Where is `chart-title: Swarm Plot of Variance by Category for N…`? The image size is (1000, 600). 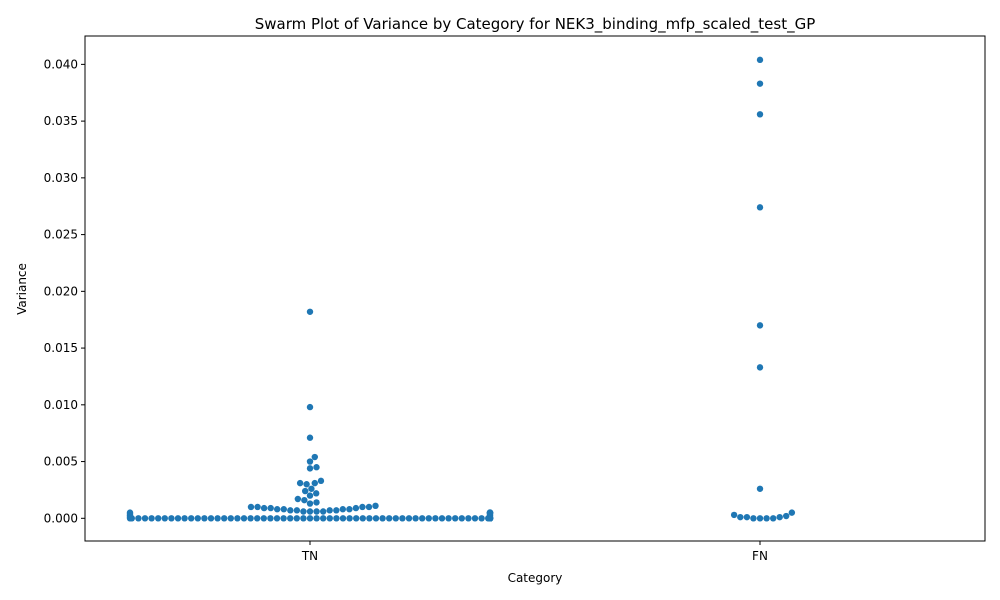 chart-title: Swarm Plot of Variance by Category for N… is located at coordinates (535, 24).